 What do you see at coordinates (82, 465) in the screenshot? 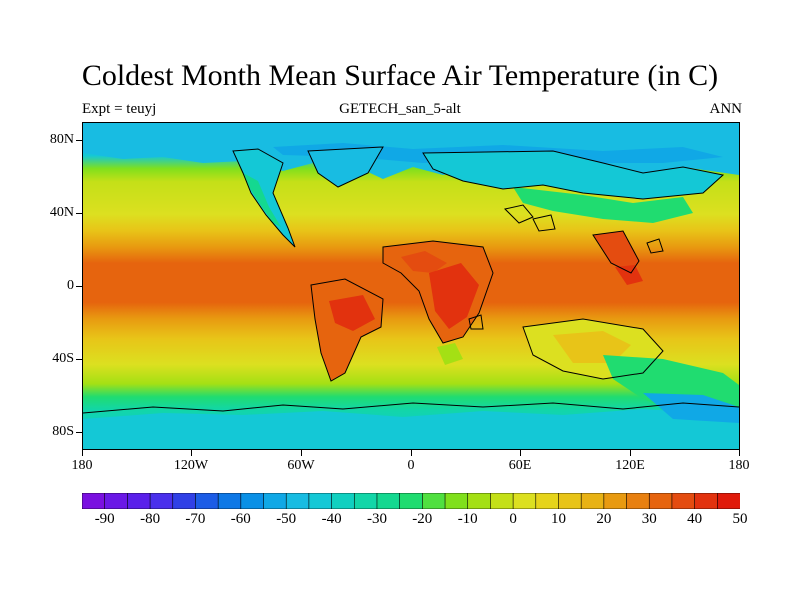
I see `lon-label-180w: 180` at bounding box center [82, 465].